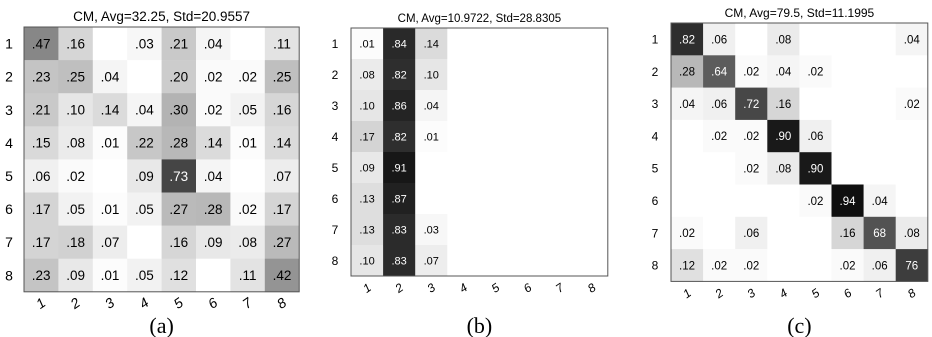 The height and width of the screenshot is (337, 932). What do you see at coordinates (784, 293) in the screenshot?
I see `column-label: 4` at bounding box center [784, 293].